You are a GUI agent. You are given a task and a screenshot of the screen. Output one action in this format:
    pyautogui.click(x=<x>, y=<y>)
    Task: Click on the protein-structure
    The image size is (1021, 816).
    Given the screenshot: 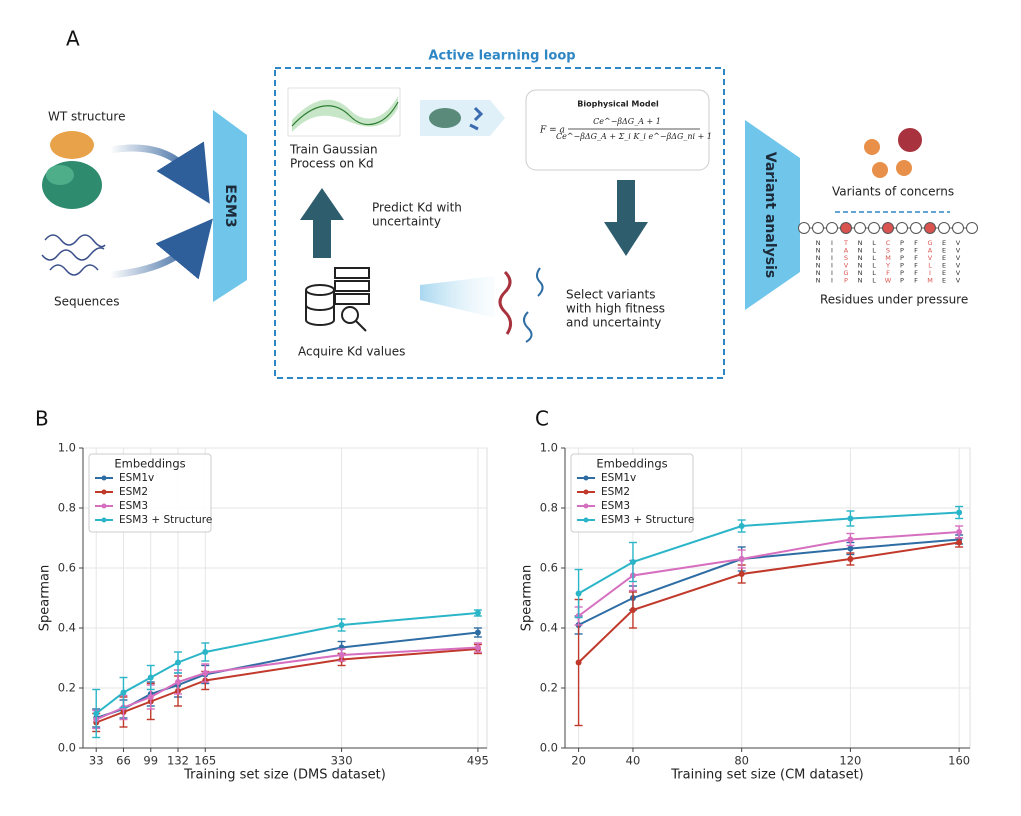 What is the action you would take?
    pyautogui.click(x=72, y=170)
    